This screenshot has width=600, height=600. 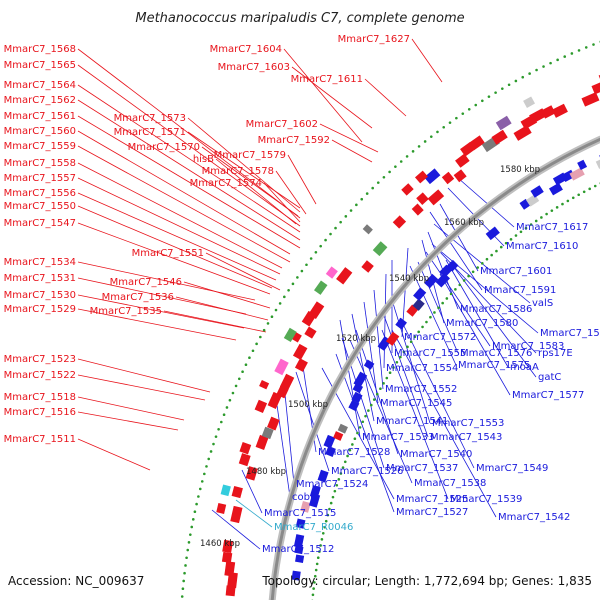 I want to click on gene-label: MmarC7_1515, so click(x=300, y=513).